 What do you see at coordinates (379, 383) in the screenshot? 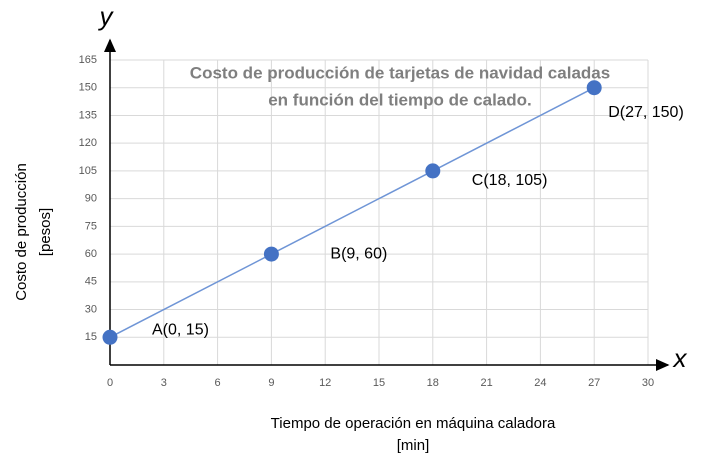
I see `x-tick-label: 15` at bounding box center [379, 383].